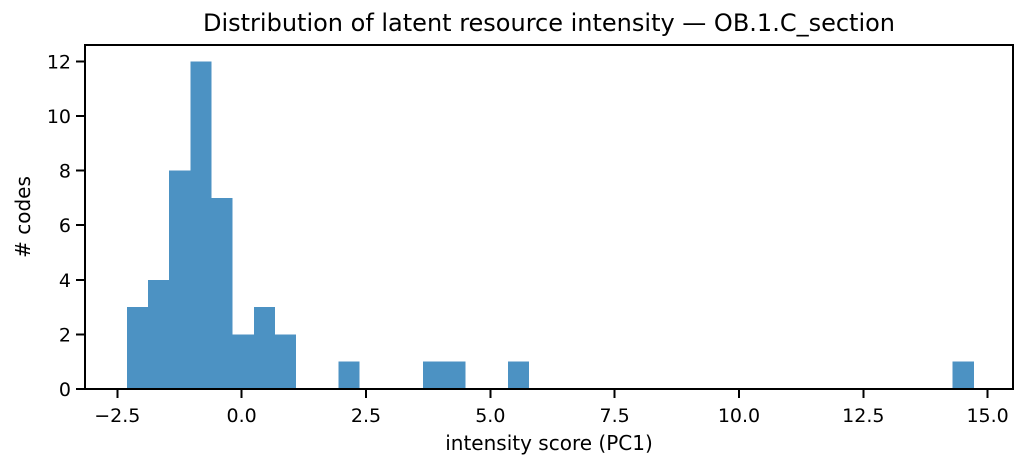  What do you see at coordinates (615, 416) in the screenshot?
I see `x-tick-label: 7.5` at bounding box center [615, 416].